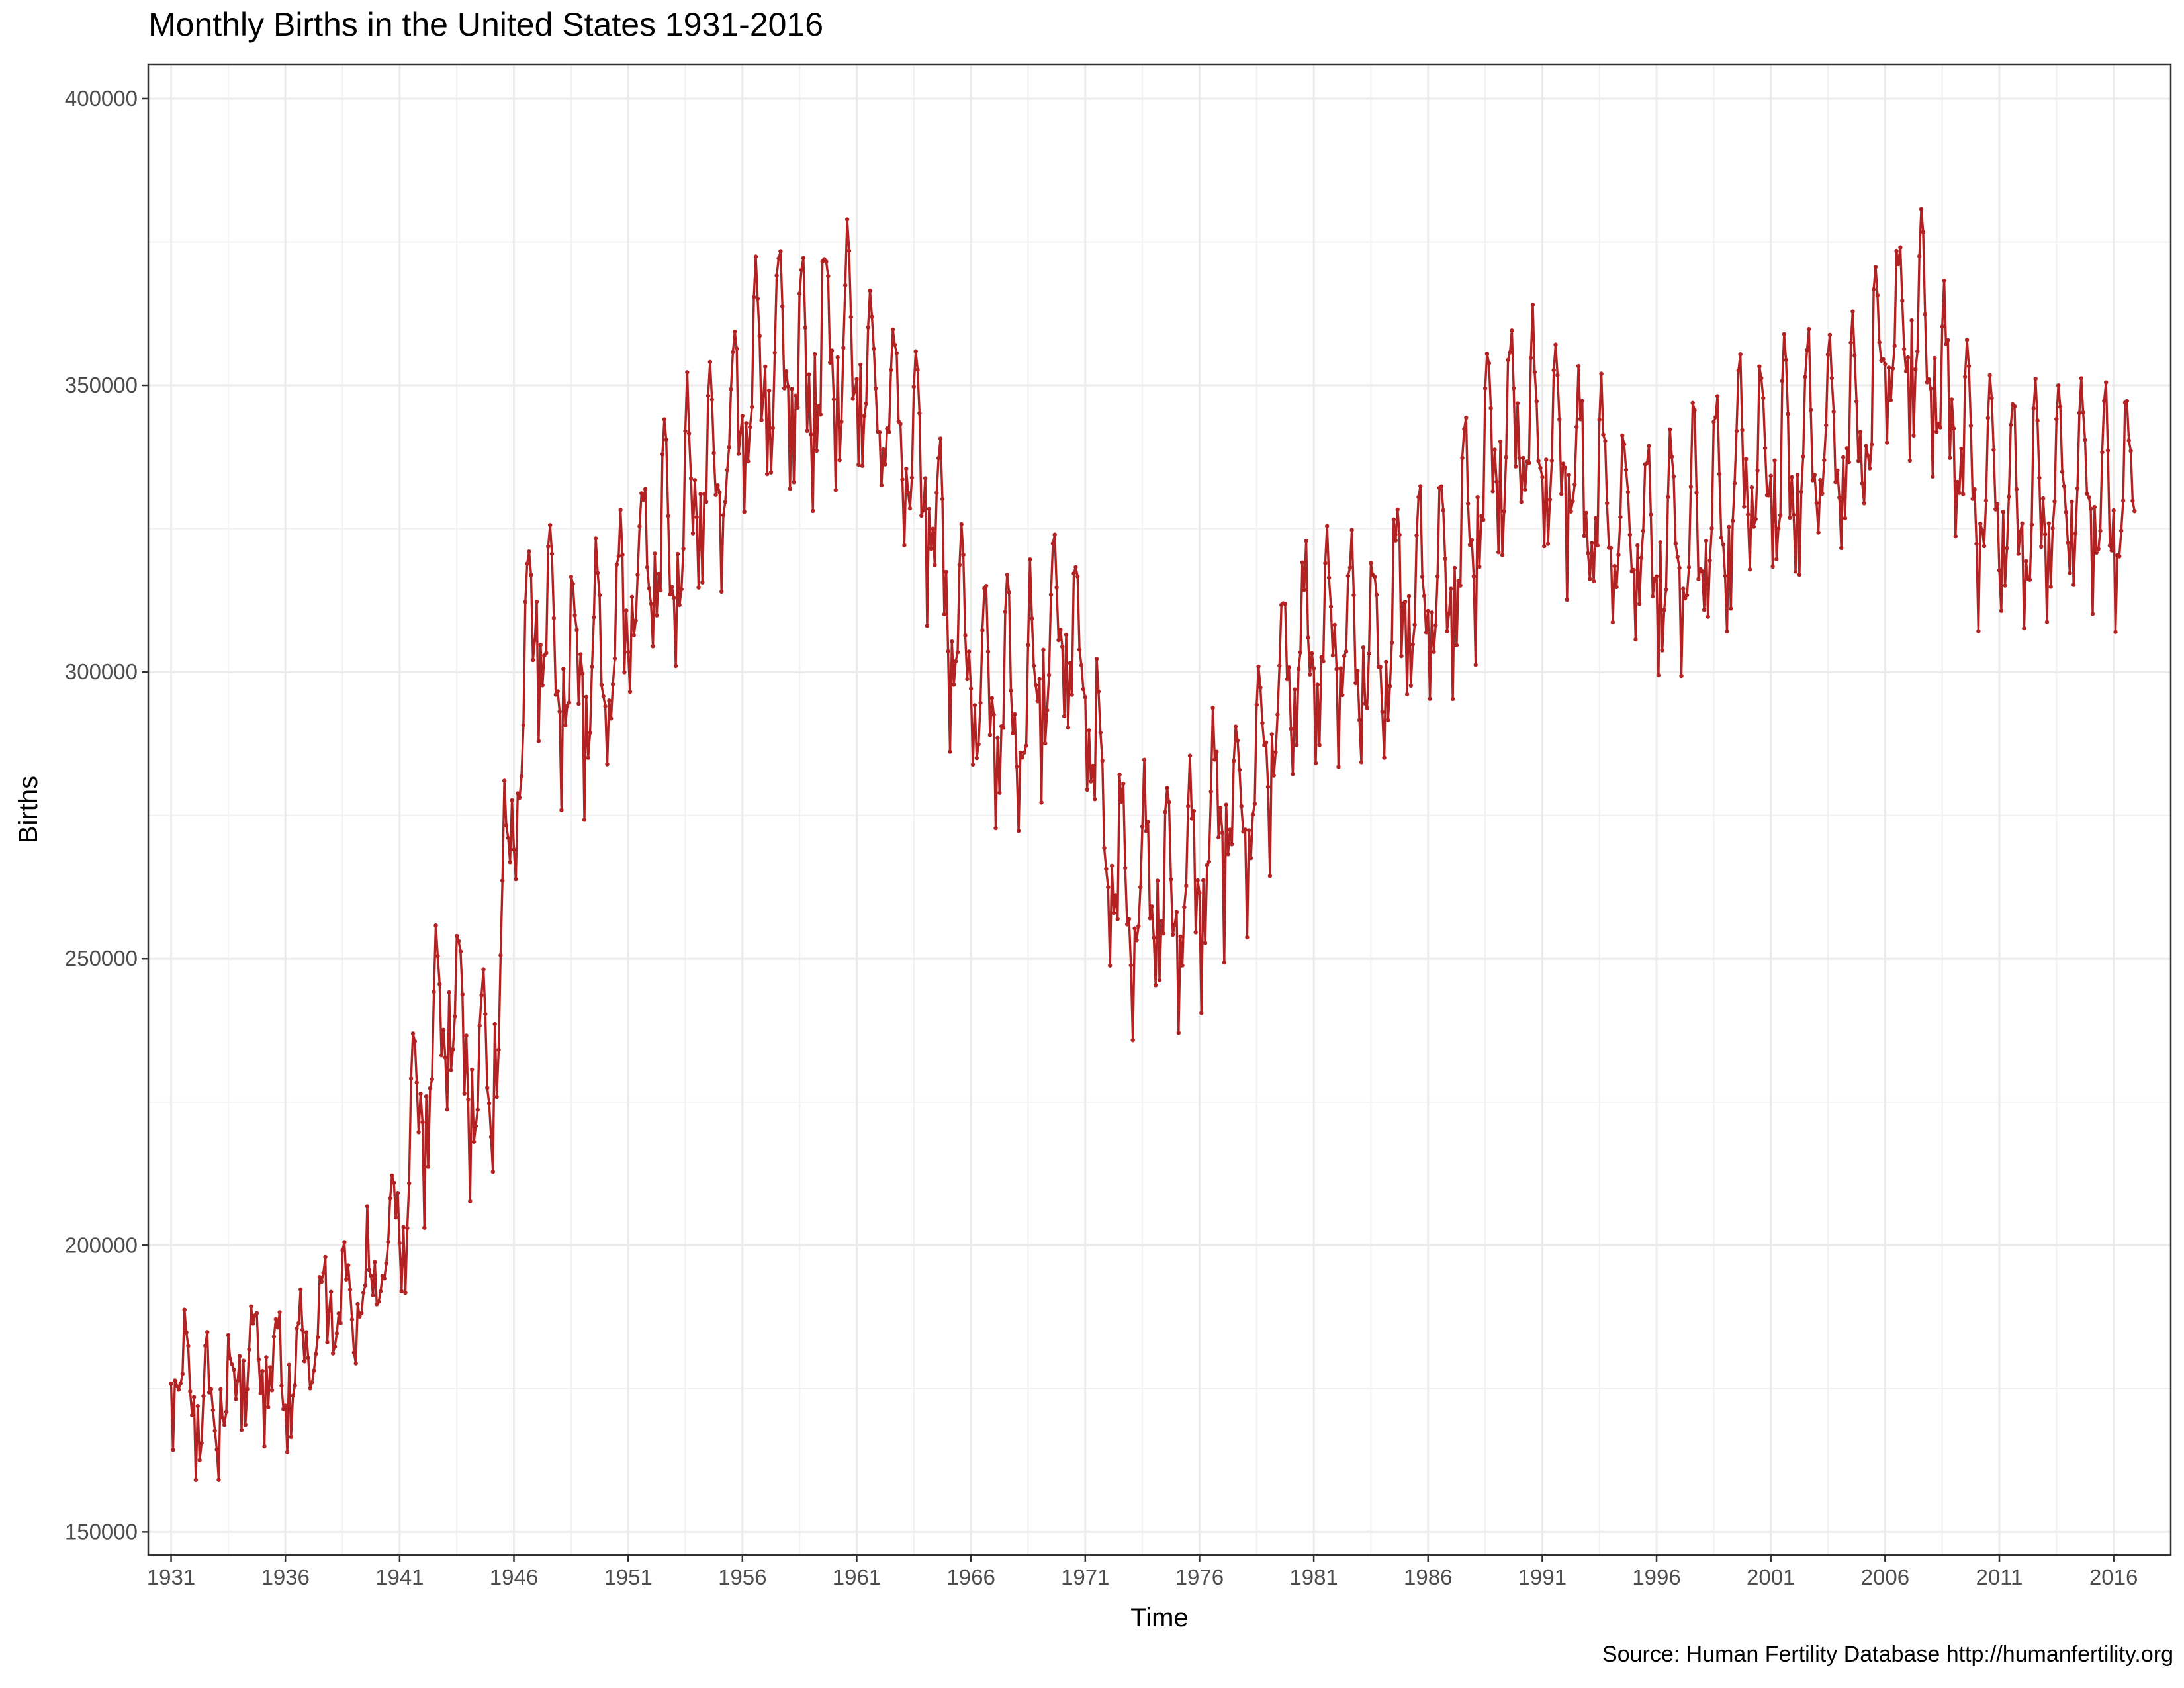 The width and height of the screenshot is (2184, 1688). What do you see at coordinates (101, 98) in the screenshot?
I see `y-tick-label: 400000` at bounding box center [101, 98].